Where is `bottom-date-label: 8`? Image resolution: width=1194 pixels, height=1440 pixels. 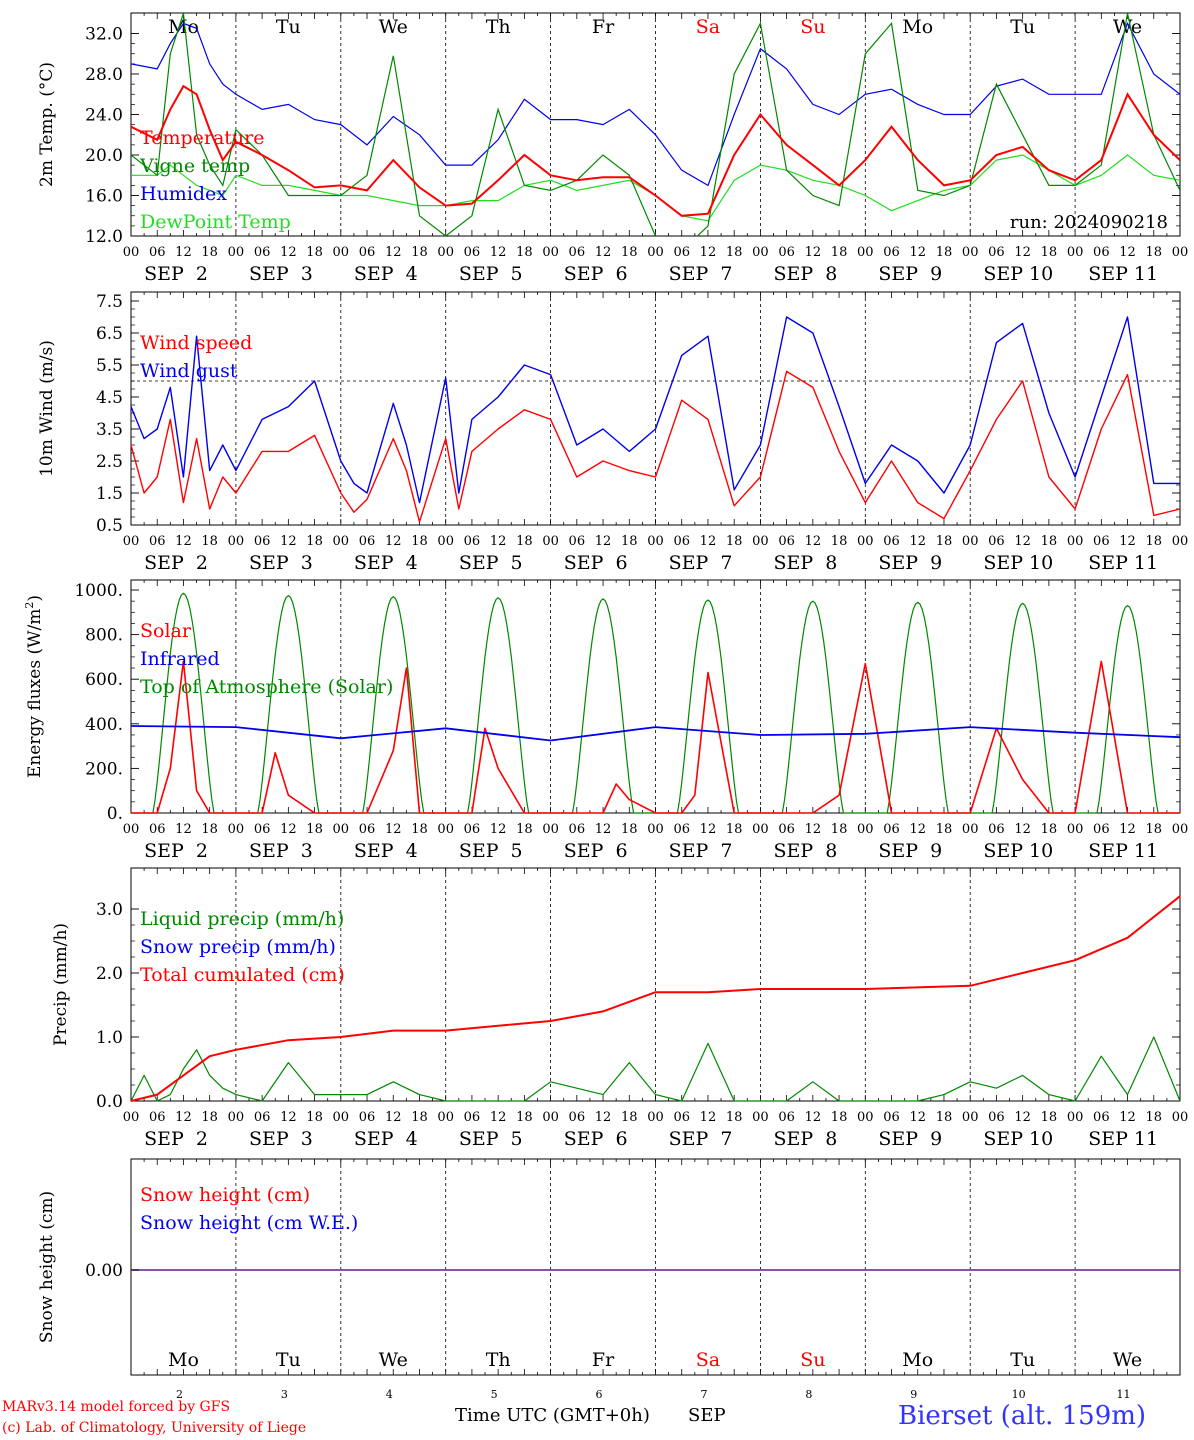
bottom-date-label: 8 is located at coordinates (808, 1394).